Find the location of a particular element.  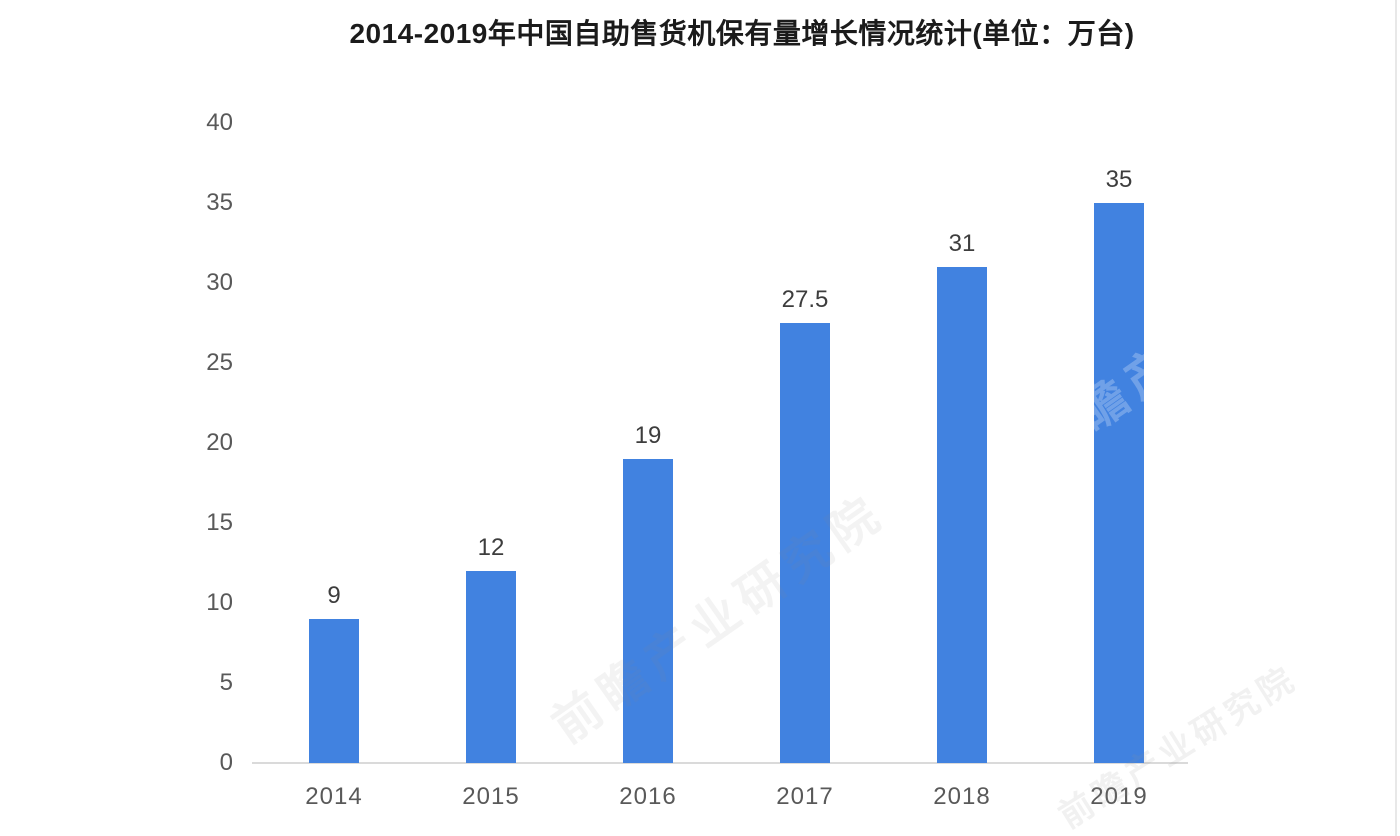

value-label-2019: 35 is located at coordinates (1119, 179).